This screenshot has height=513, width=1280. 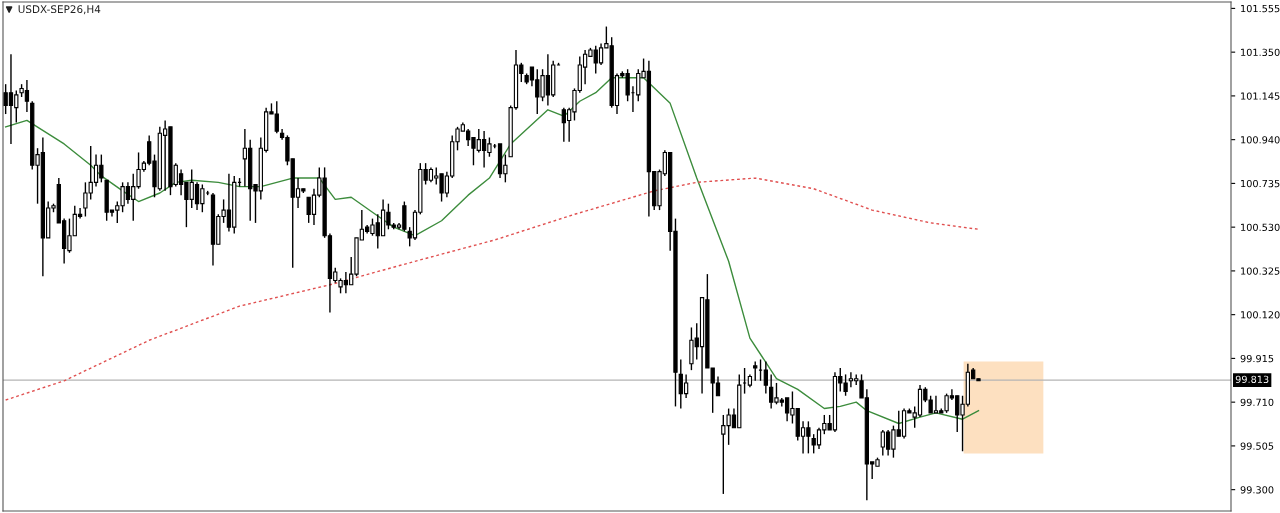 I want to click on y-tick-label: 99.710, so click(x=1257, y=402).